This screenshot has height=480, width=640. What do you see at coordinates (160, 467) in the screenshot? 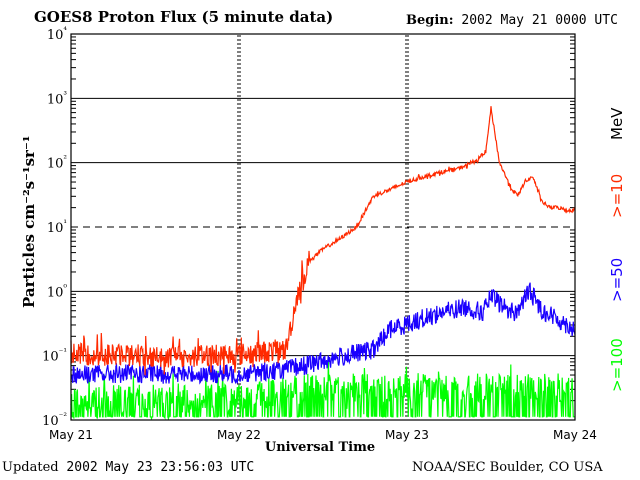
I see `updated-value: 2002 May 23 23:56:03 UTC` at bounding box center [160, 467].